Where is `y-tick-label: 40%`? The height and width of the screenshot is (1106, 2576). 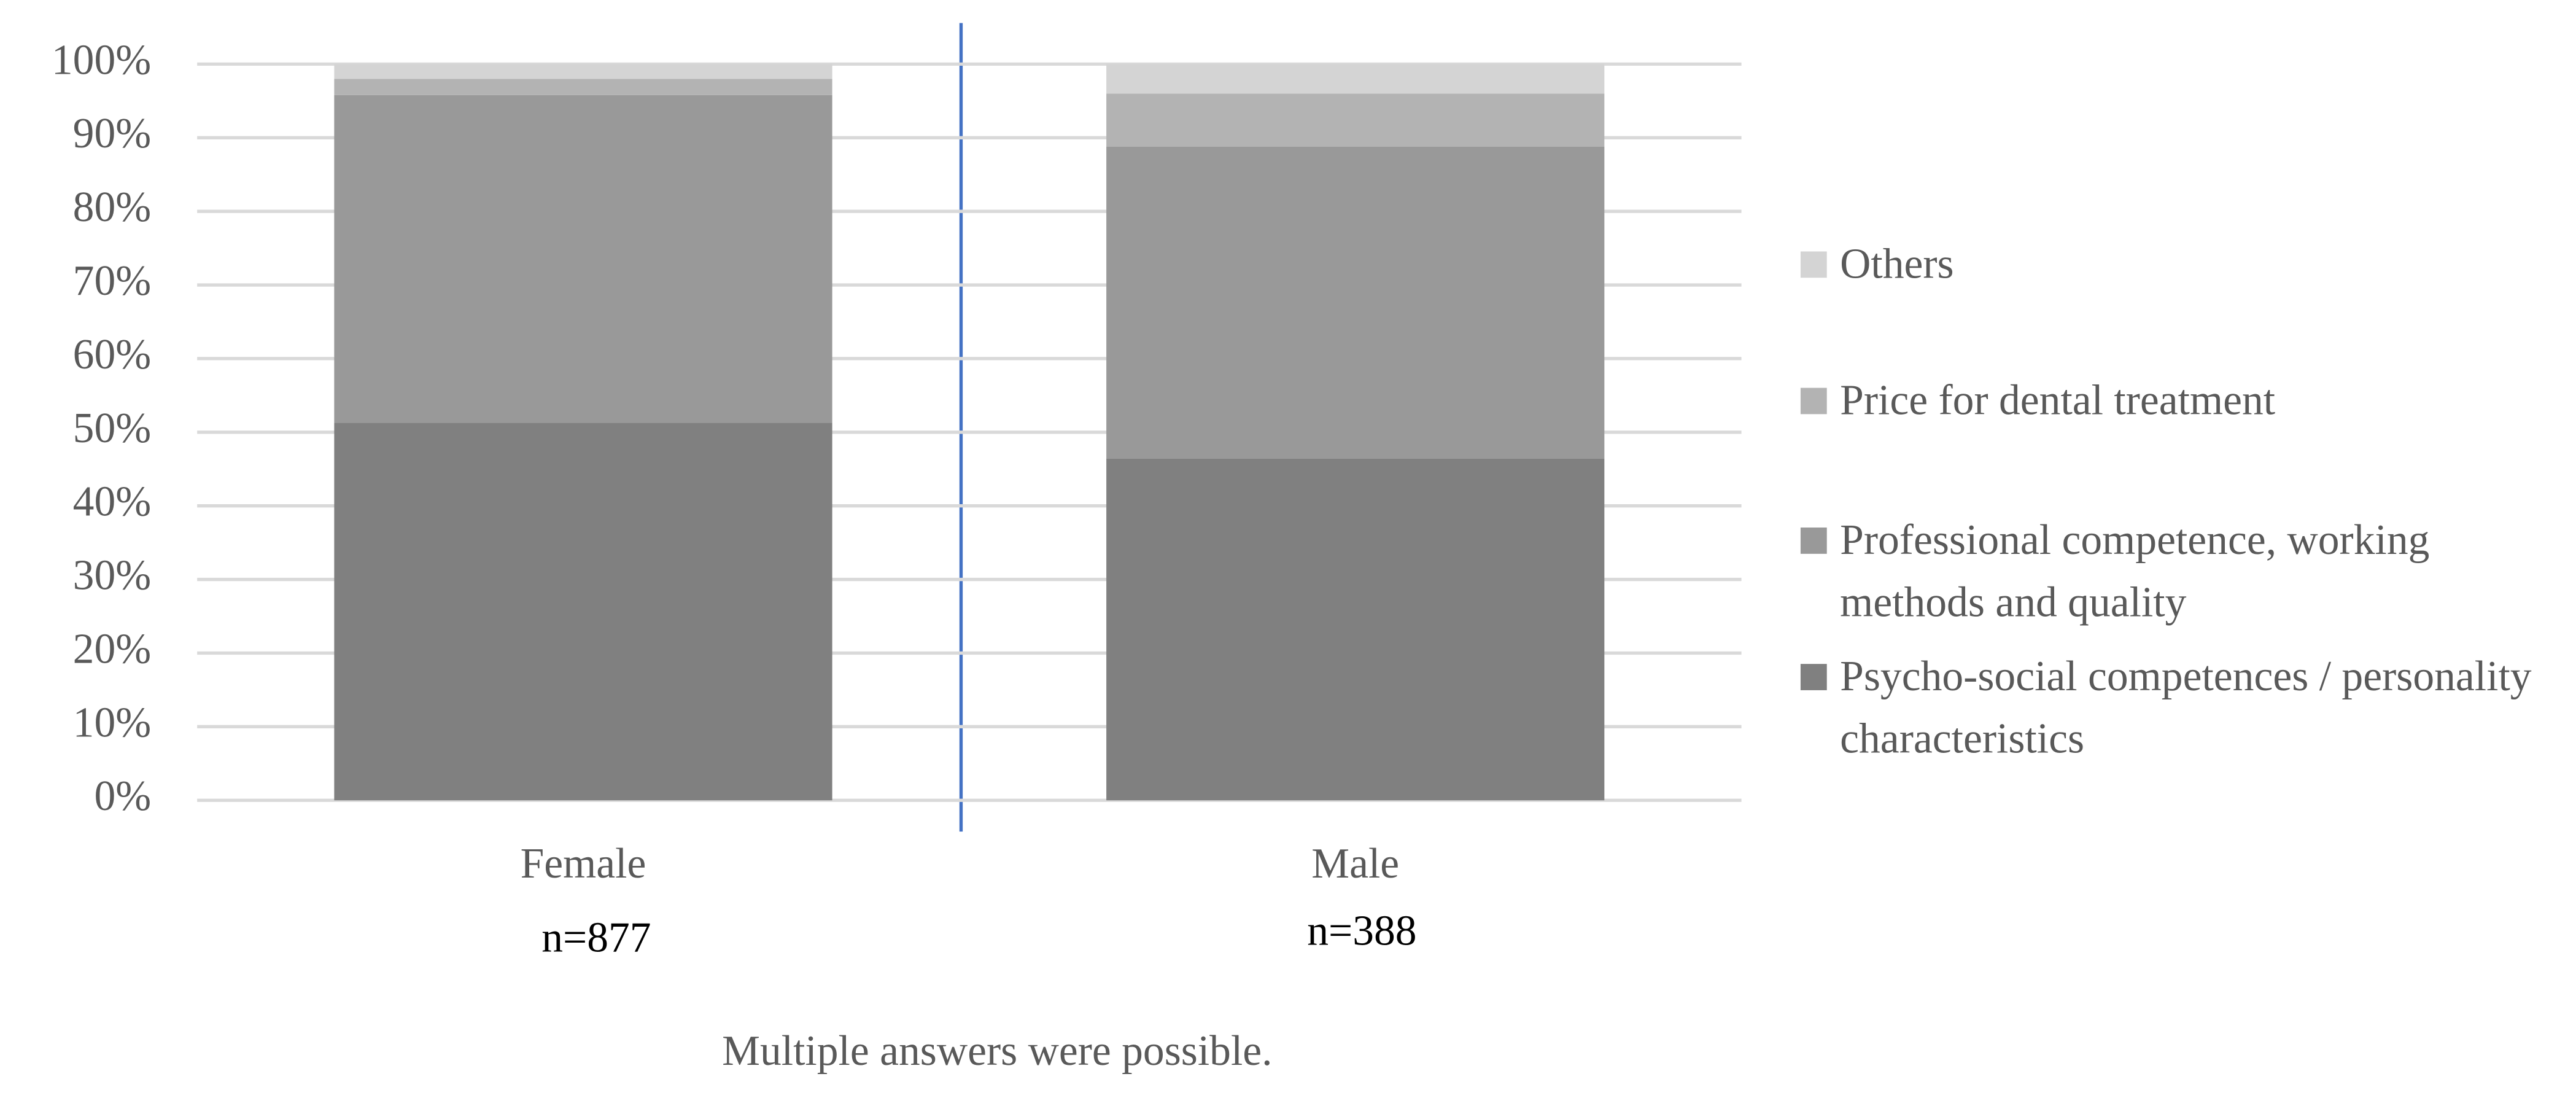 y-tick-label: 40% is located at coordinates (112, 502).